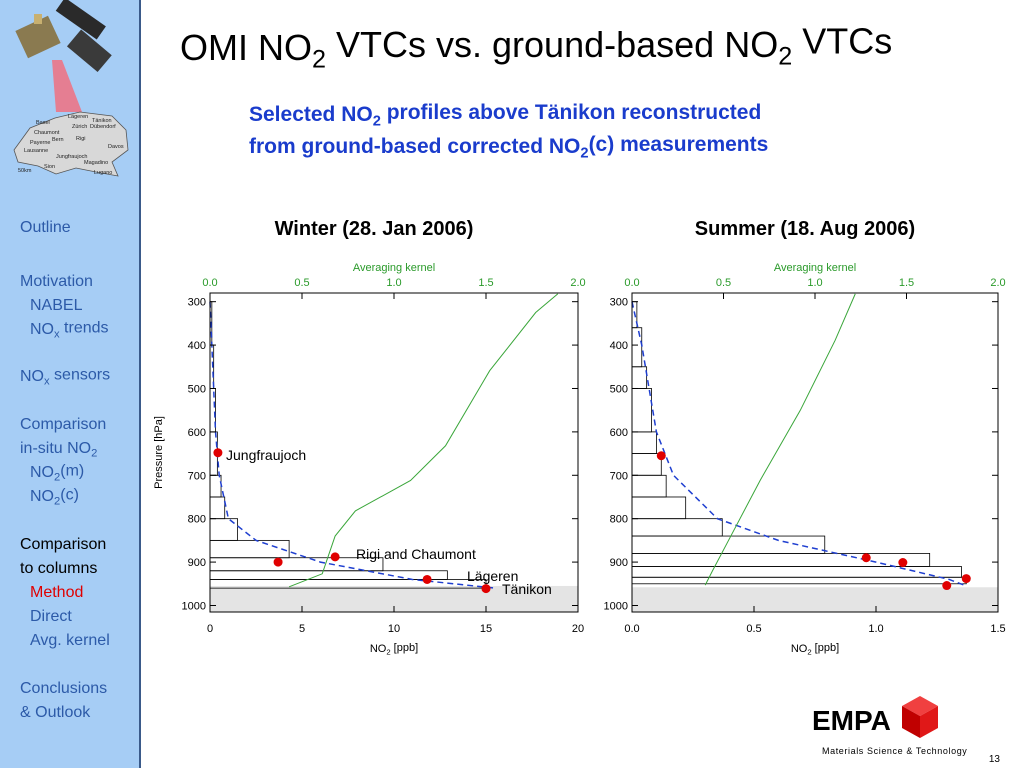 Image resolution: width=1024 pixels, height=768 pixels. What do you see at coordinates (69, 330) in the screenshot?
I see `menu-item: NOx trends` at bounding box center [69, 330].